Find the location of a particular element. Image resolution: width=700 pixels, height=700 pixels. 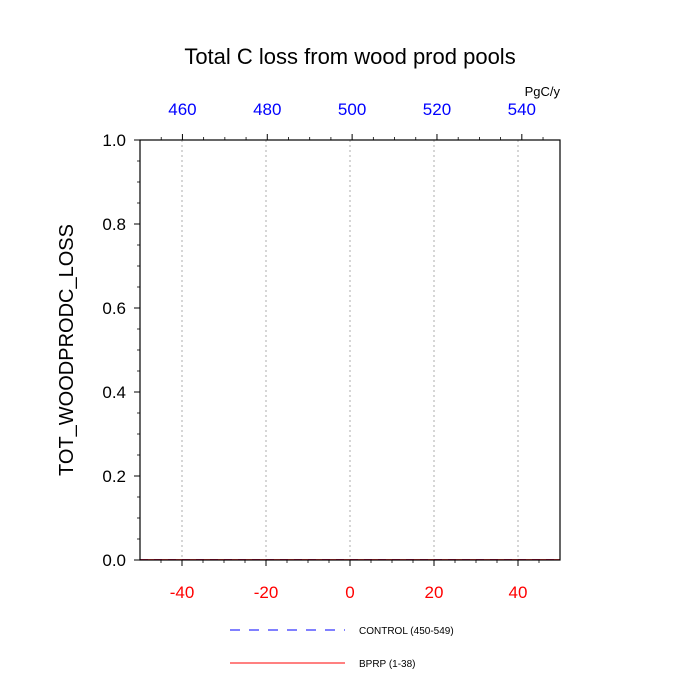

y-axis-label: TOT_WOODPRODC_LOSS is located at coordinates (67, 350).